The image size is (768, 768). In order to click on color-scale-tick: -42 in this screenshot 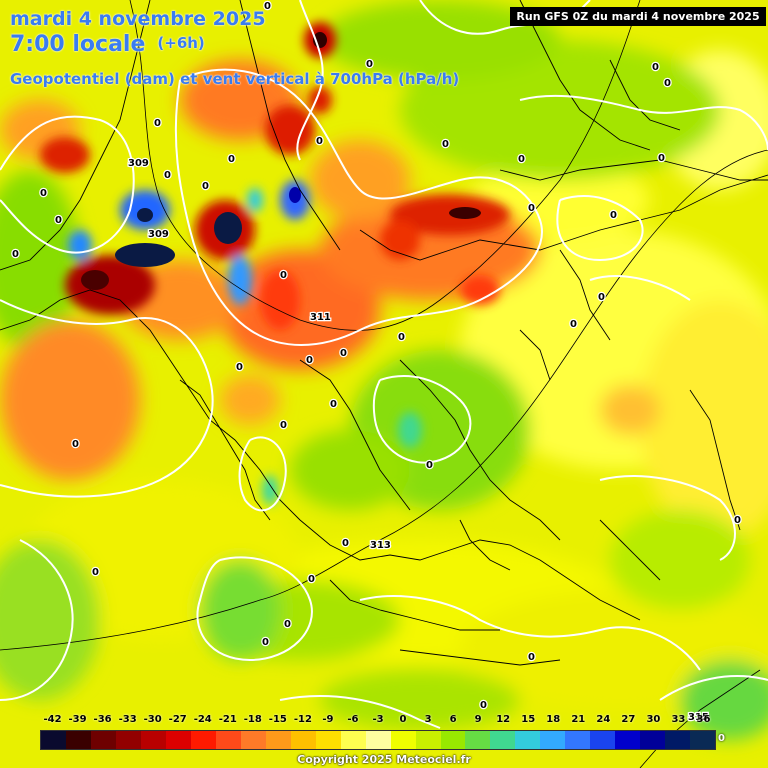, I will do `click(52, 719)`.